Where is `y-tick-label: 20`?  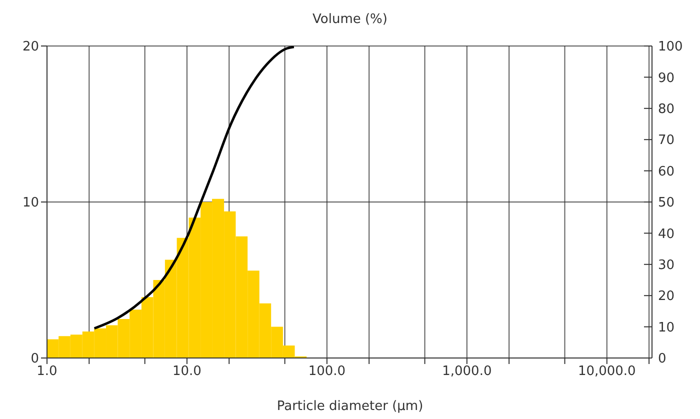 y-tick-label: 20 is located at coordinates (30, 47).